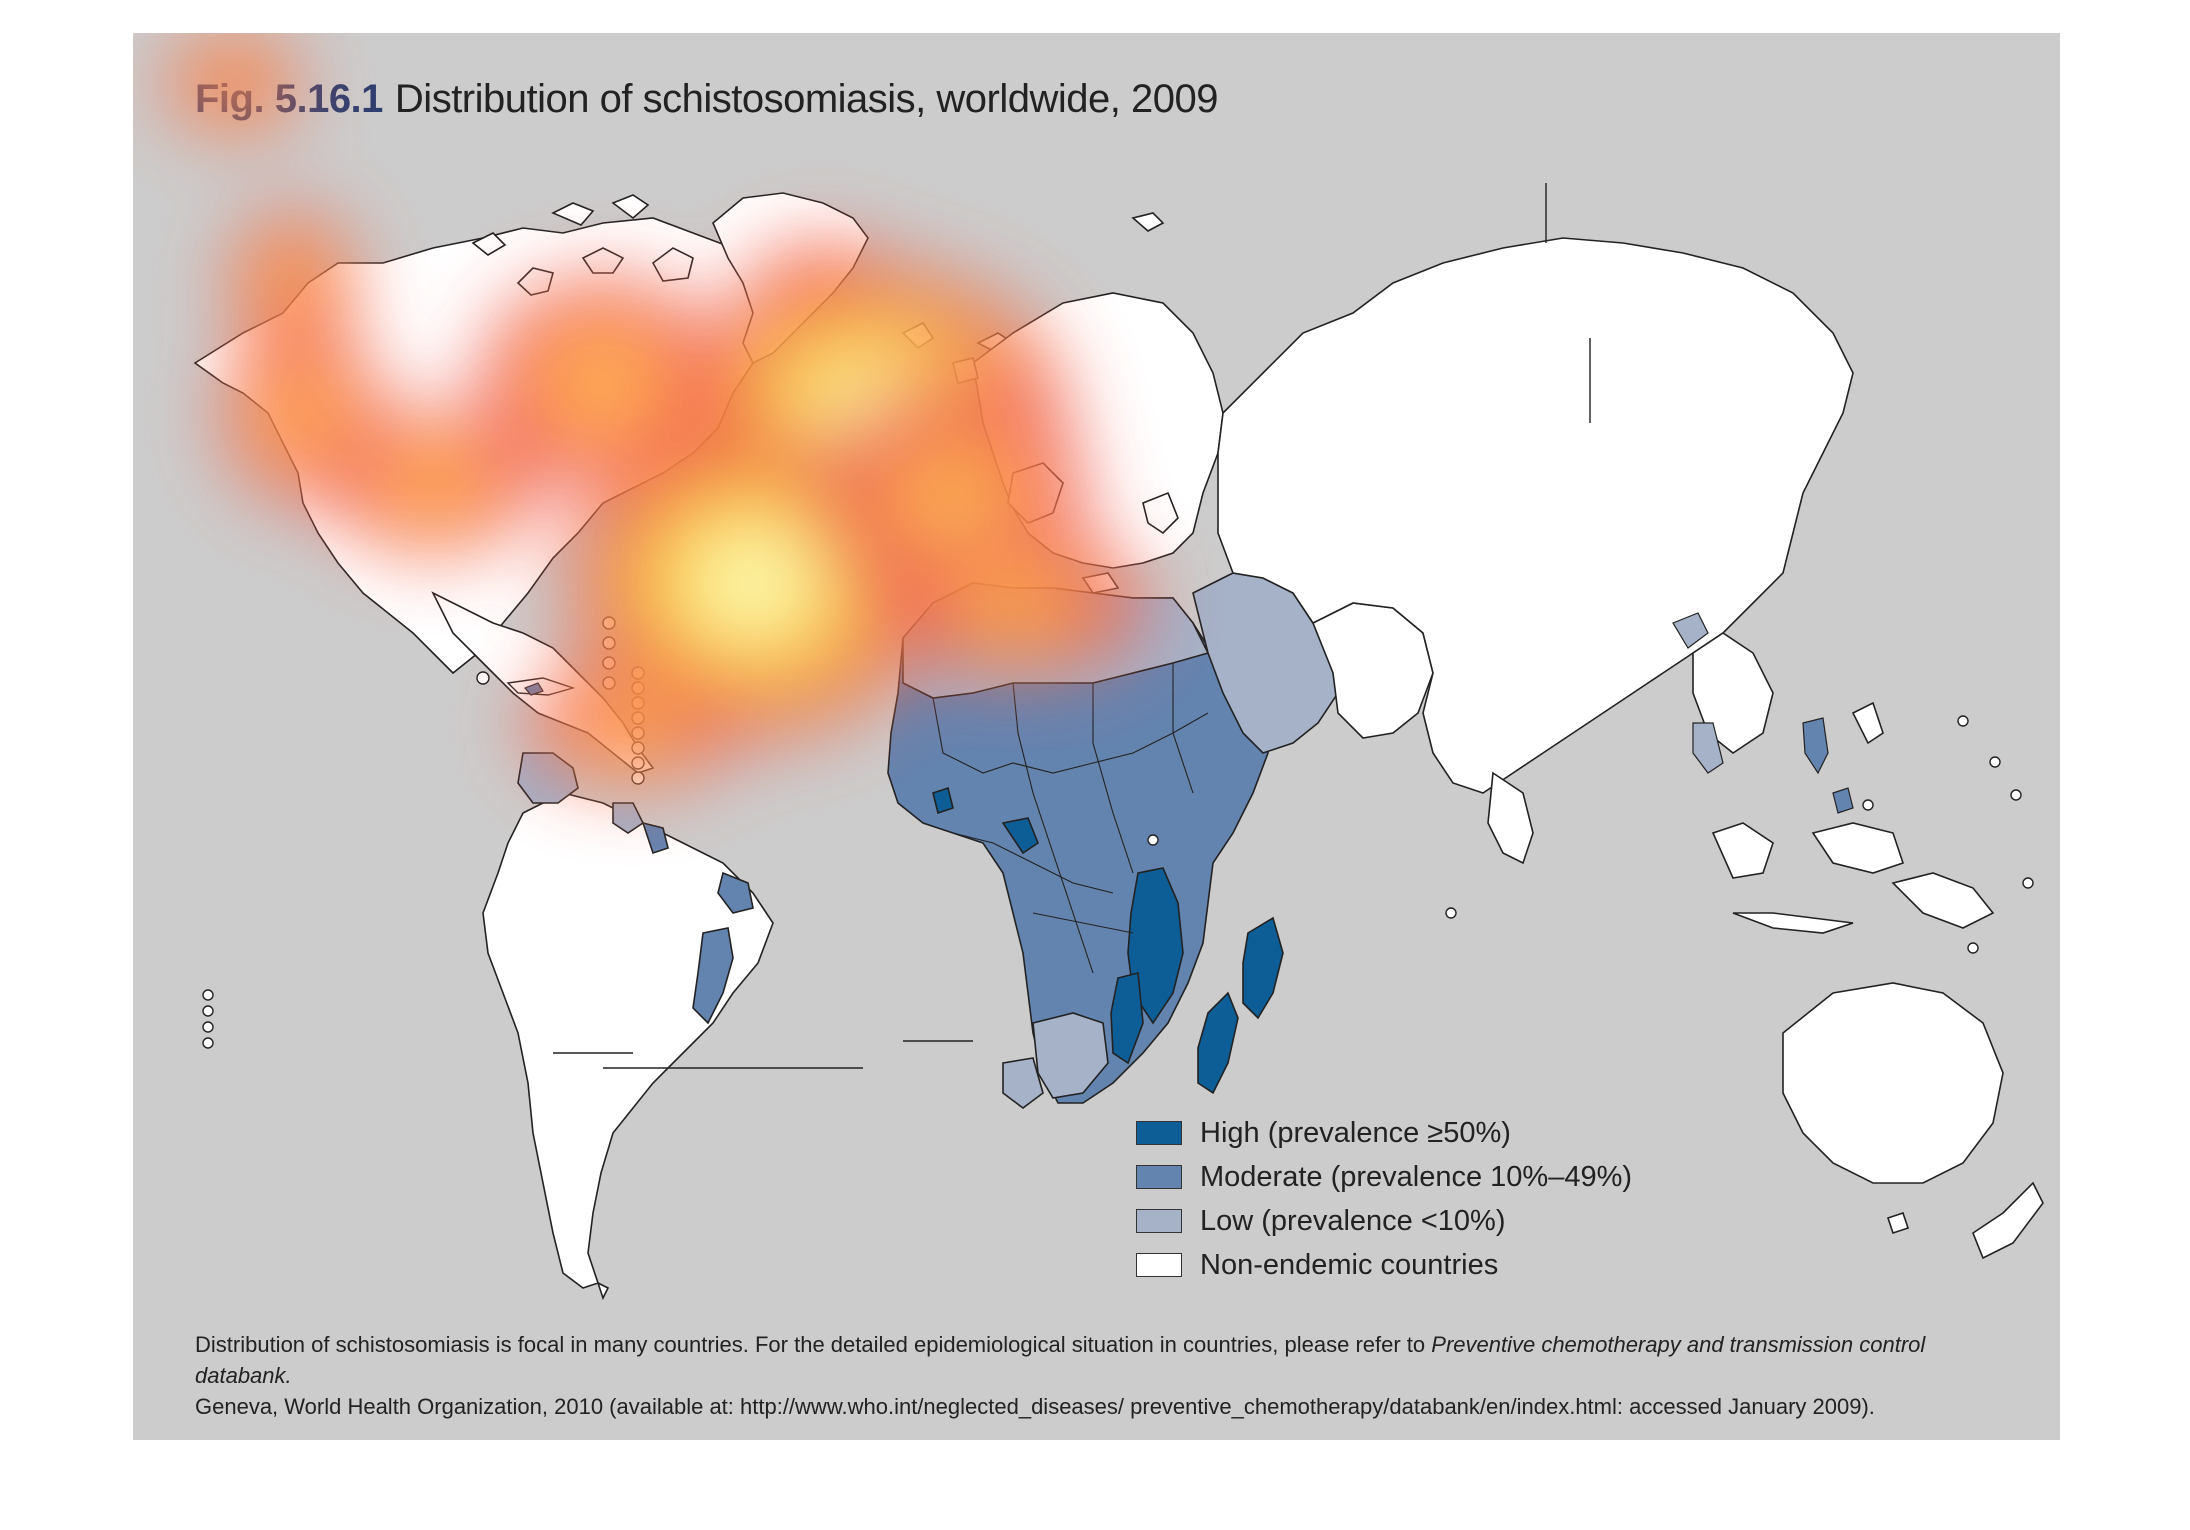 This screenshot has height=1530, width=2190. Describe the element at coordinates (1355, 1132) in the screenshot. I see `legend-label-high: High (prevalence ≥50%)` at that location.